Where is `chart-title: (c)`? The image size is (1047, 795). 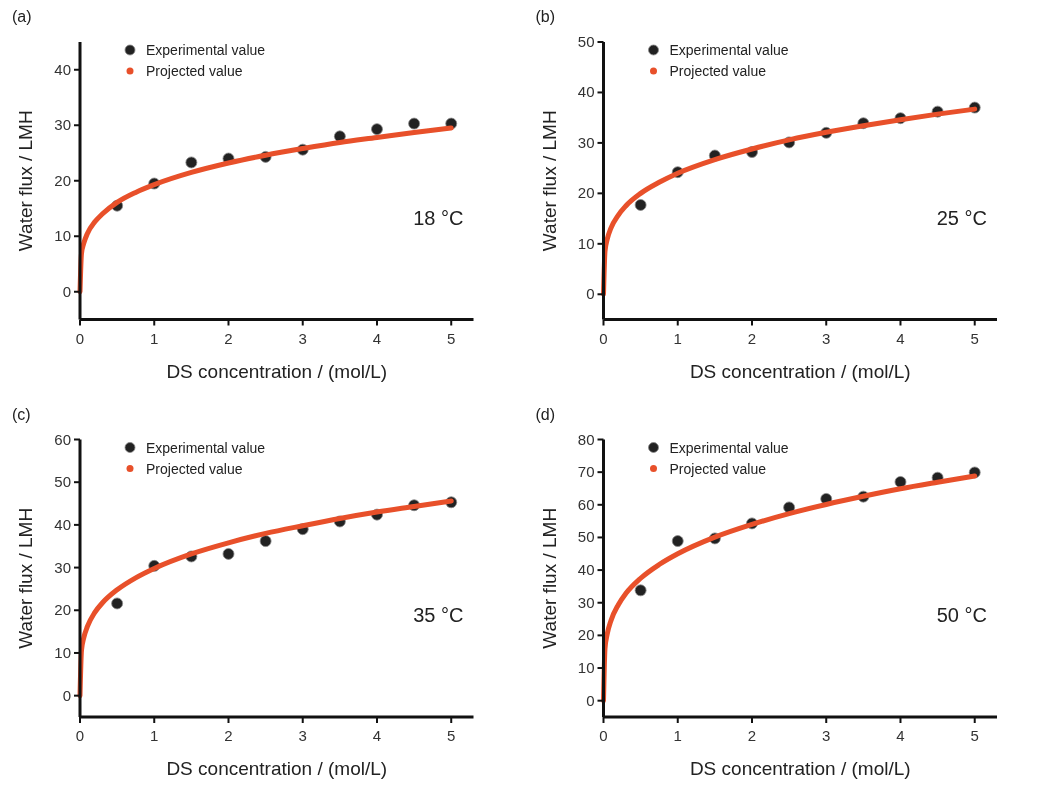 chart-title: (c) is located at coordinates (21, 414).